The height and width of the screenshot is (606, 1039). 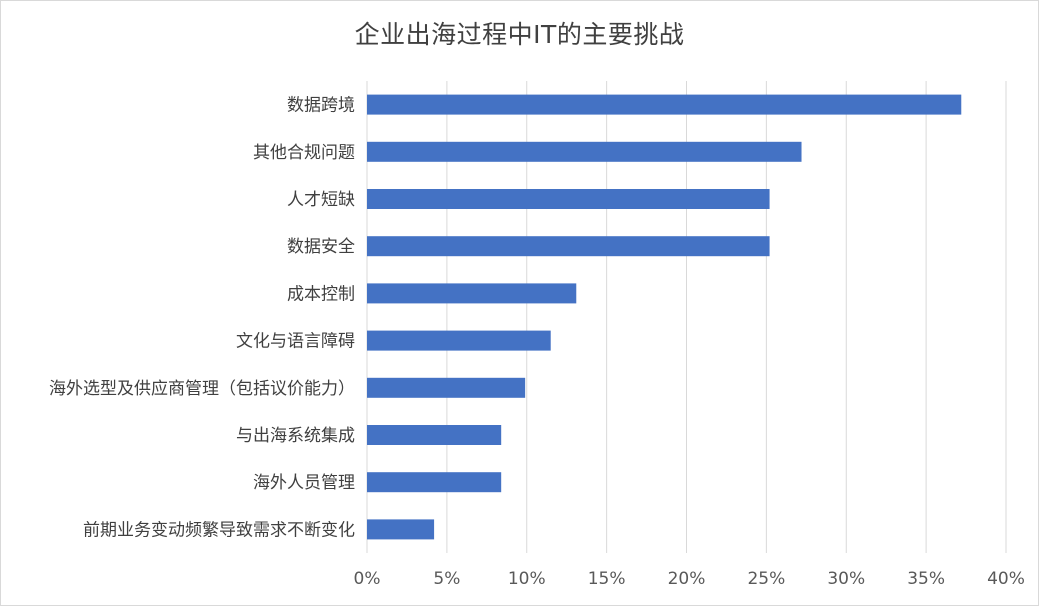 I want to click on category-label: 海外人员管理, so click(x=304, y=483).